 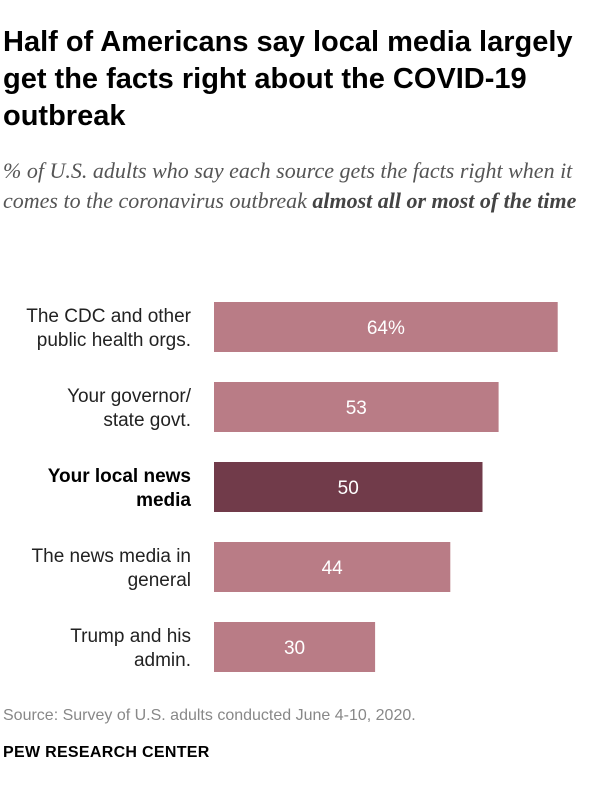 I want to click on category-label: public health orgs., so click(x=114, y=340).